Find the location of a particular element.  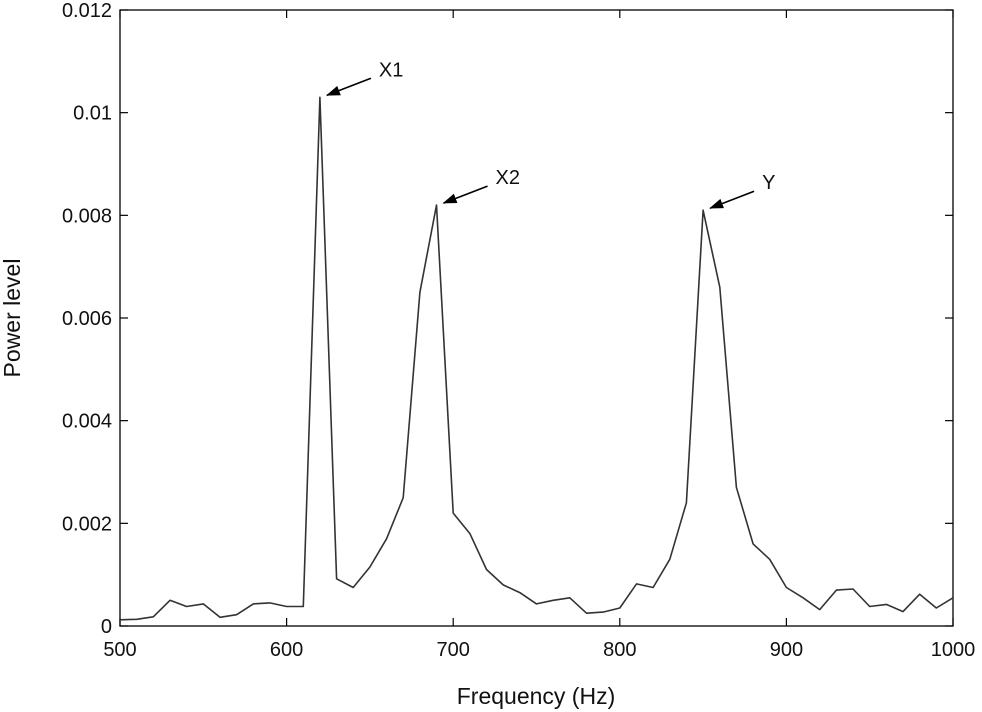

y-tick-label: 0.008 is located at coordinates (87, 216).